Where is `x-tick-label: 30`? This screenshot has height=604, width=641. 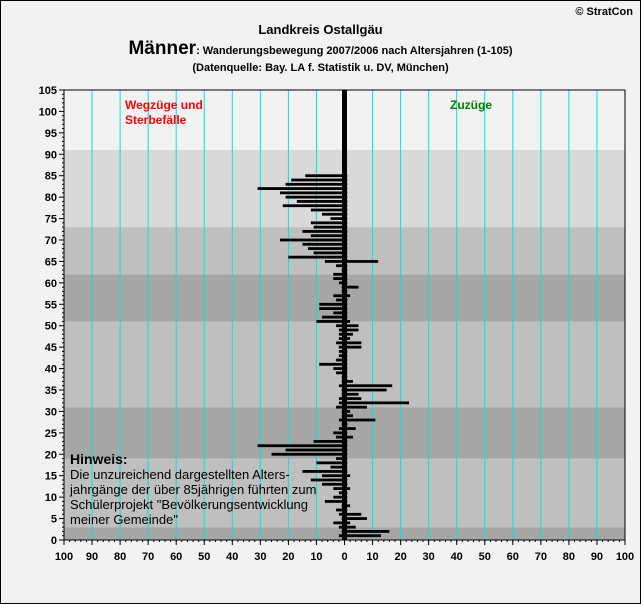
x-tick-label: 30 is located at coordinates (429, 557).